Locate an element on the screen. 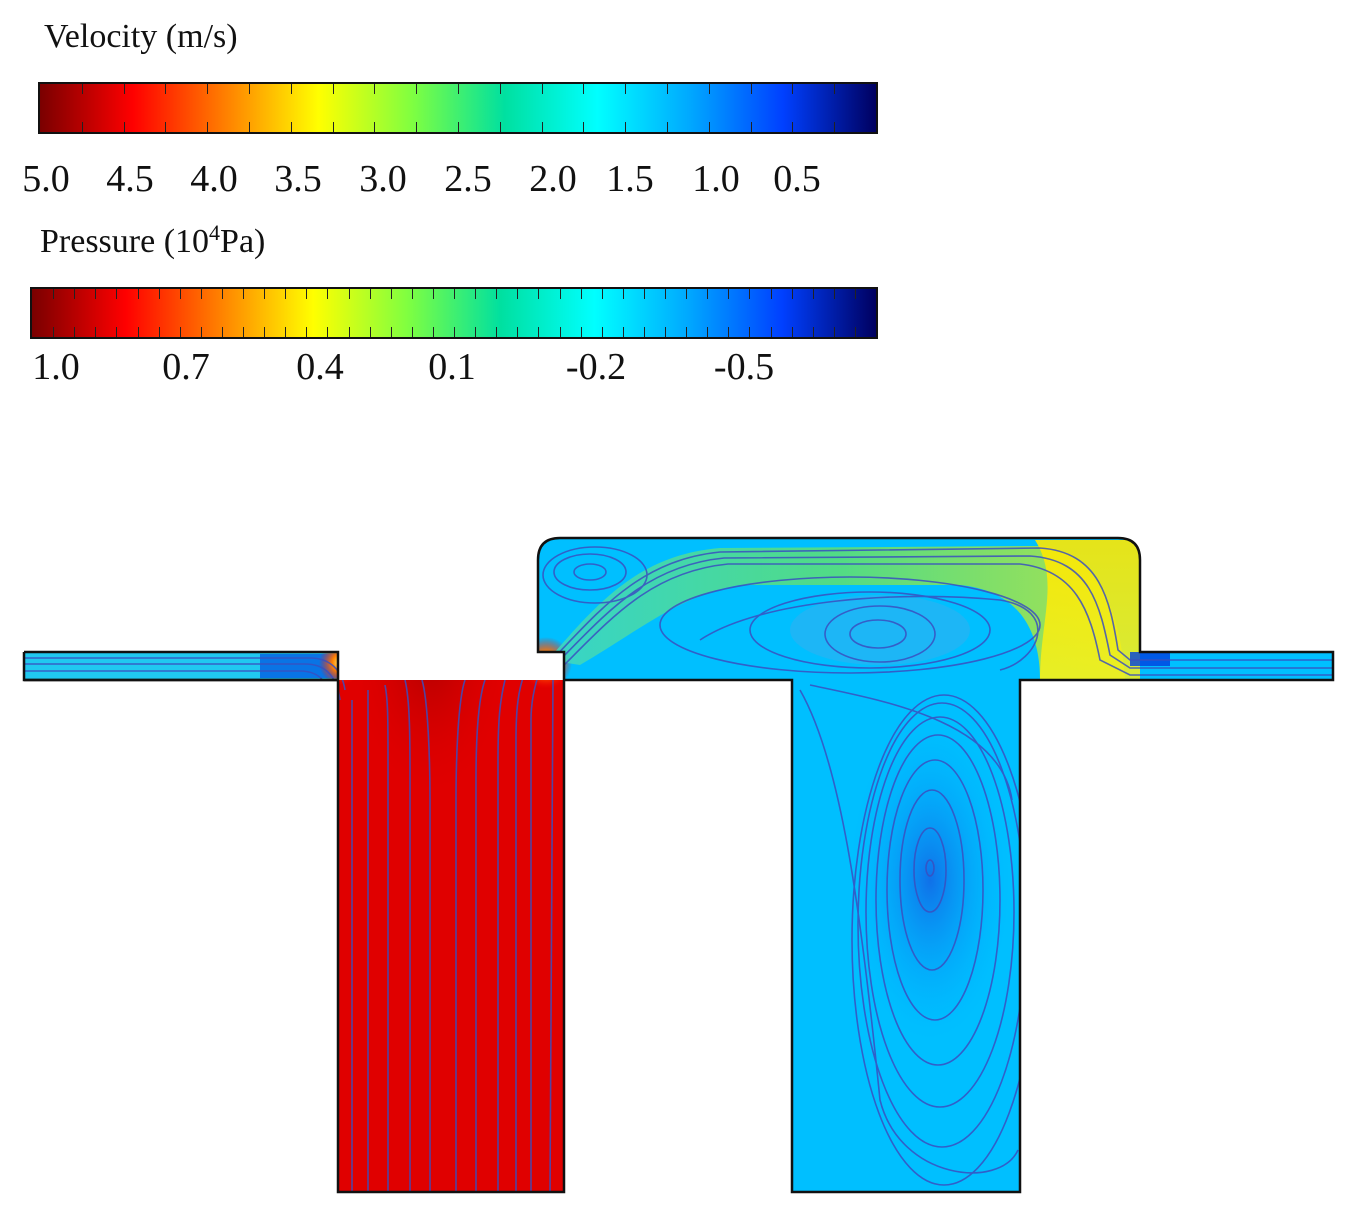 This screenshot has height=1227, width=1360. pressure-tick-label: 0.4 is located at coordinates (320, 367).